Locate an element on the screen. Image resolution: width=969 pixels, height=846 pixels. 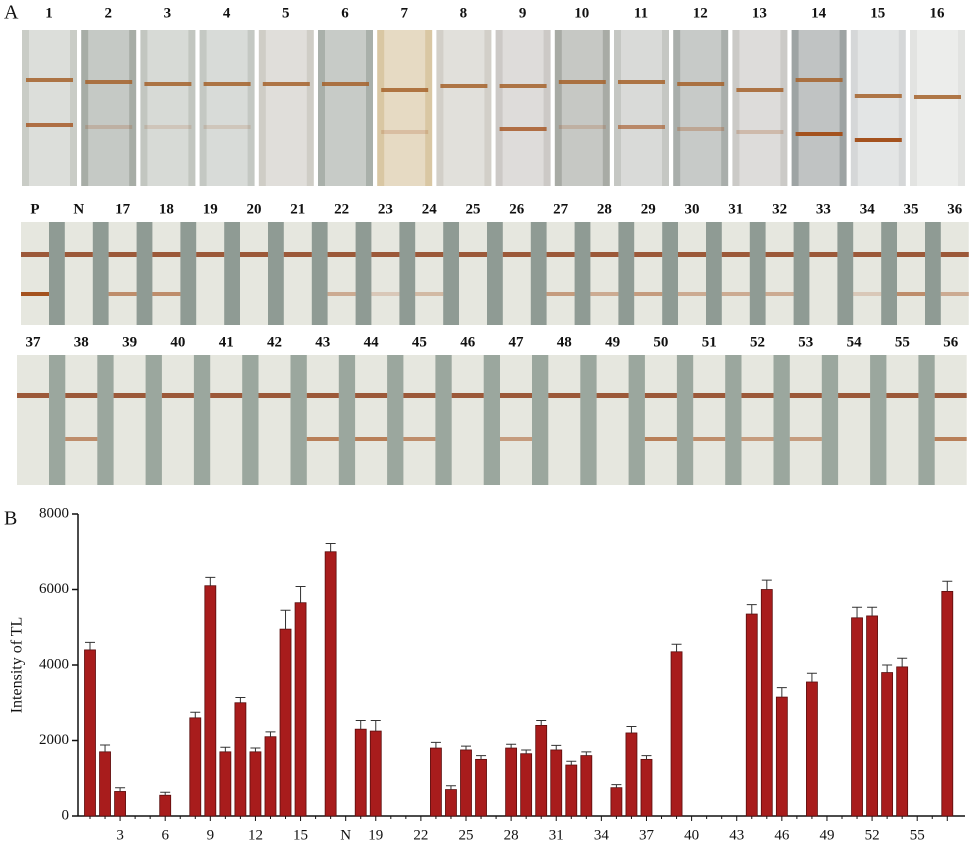
y-axis-label: Intensity of TL is located at coordinates (17, 665).